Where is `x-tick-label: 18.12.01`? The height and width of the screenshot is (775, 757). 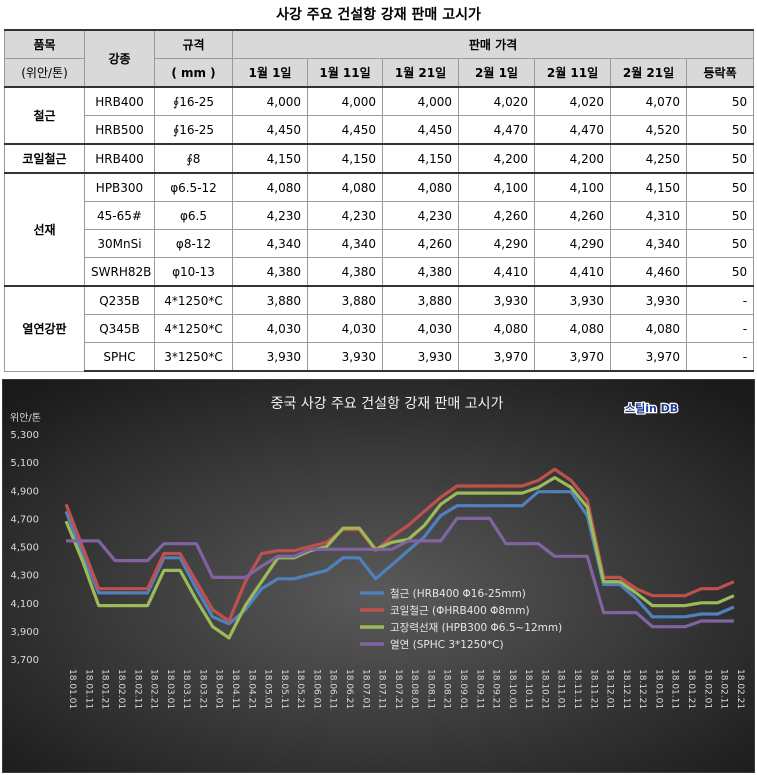 x-tick-label: 18.12.01 is located at coordinates (610, 689).